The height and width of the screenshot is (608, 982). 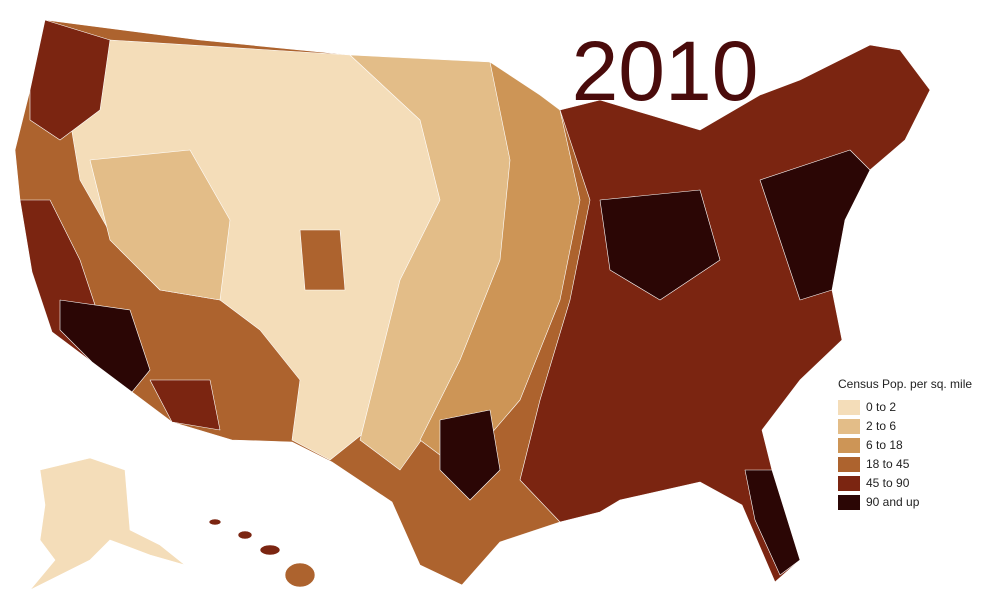 I want to click on region-ohio-valley, so click(x=660, y=245).